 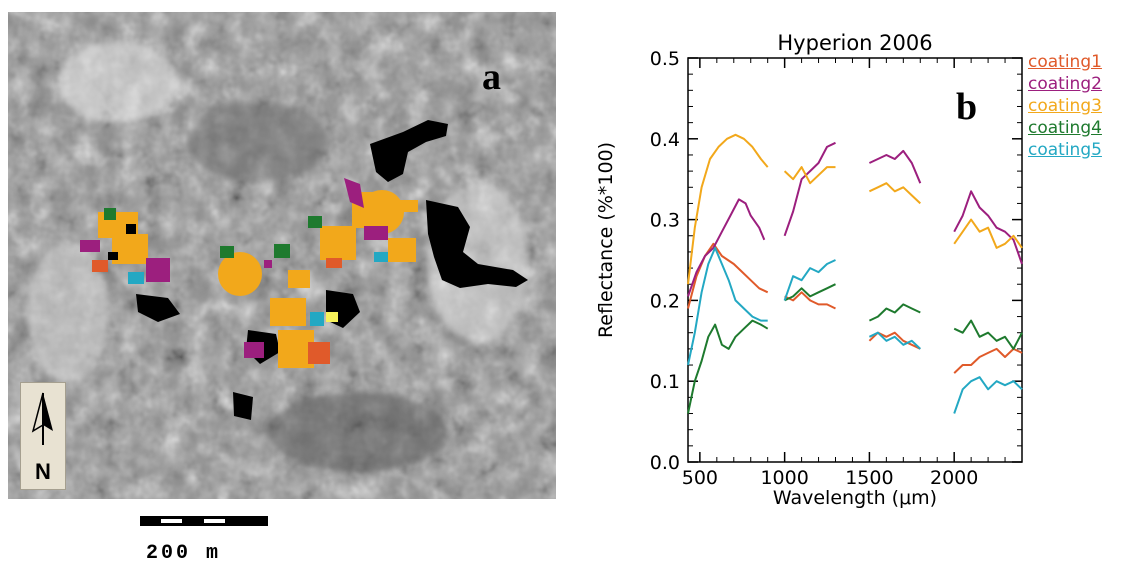 I want to click on chart-title: Hyperion 2006, so click(x=854, y=43).